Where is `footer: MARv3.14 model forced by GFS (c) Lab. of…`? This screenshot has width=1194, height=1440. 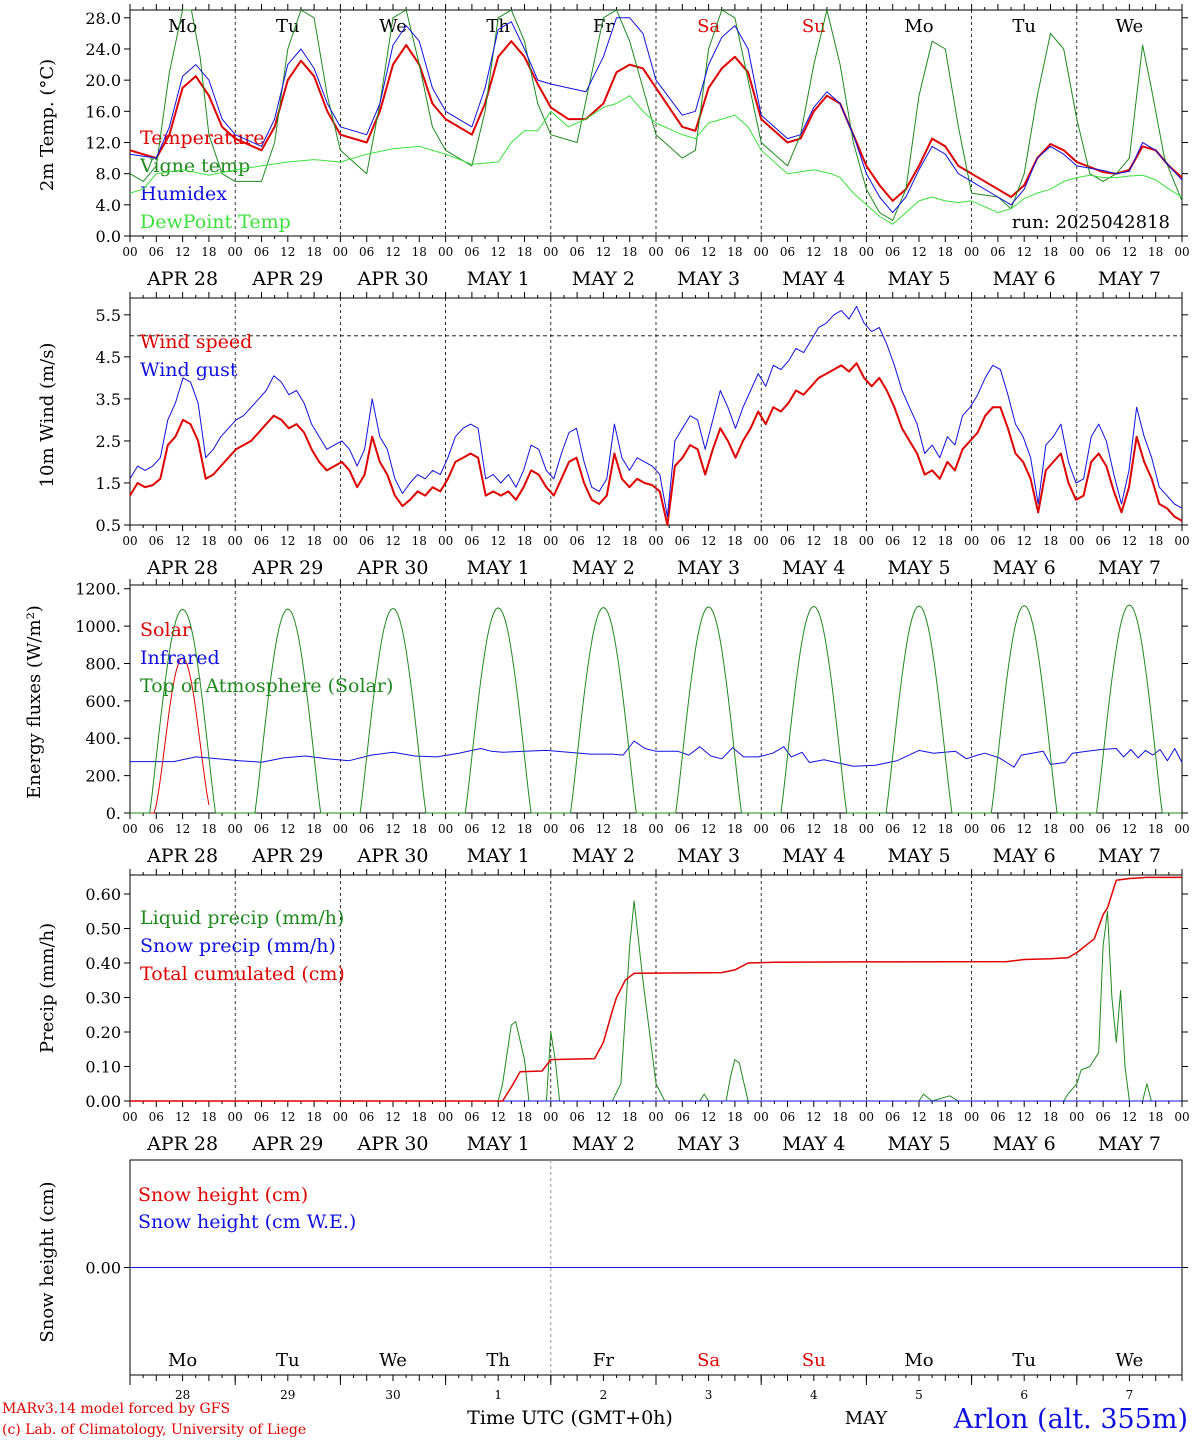
footer: MARv3.14 model forced by GFS (c) Lab. of… is located at coordinates (595, 1419).